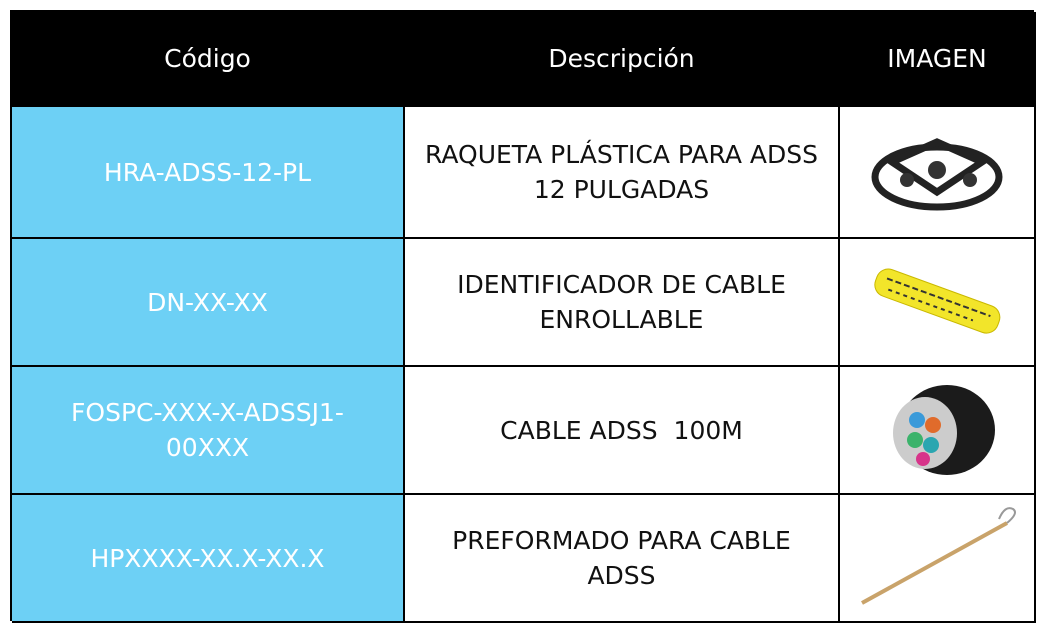 The height and width of the screenshot is (623, 1045). I want to click on header-cell: IMAGEN, so click(938, 59).